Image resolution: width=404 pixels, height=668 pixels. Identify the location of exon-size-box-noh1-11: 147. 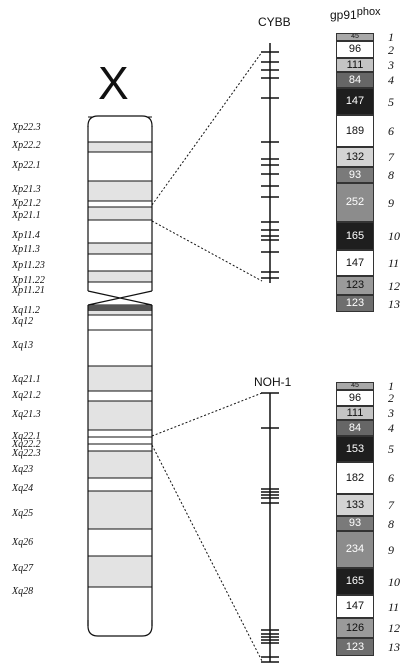
(355, 606).